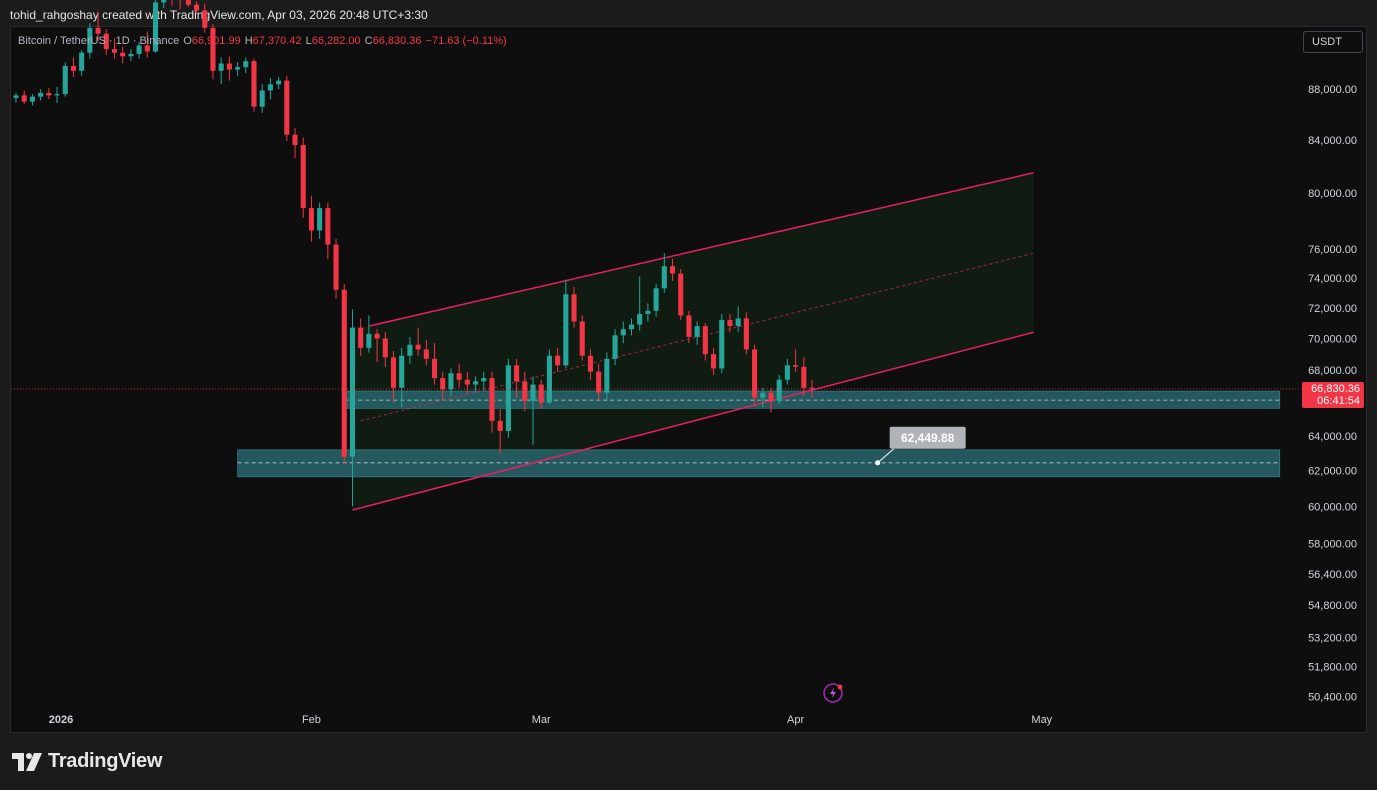  I want to click on callout-box, so click(927, 437).